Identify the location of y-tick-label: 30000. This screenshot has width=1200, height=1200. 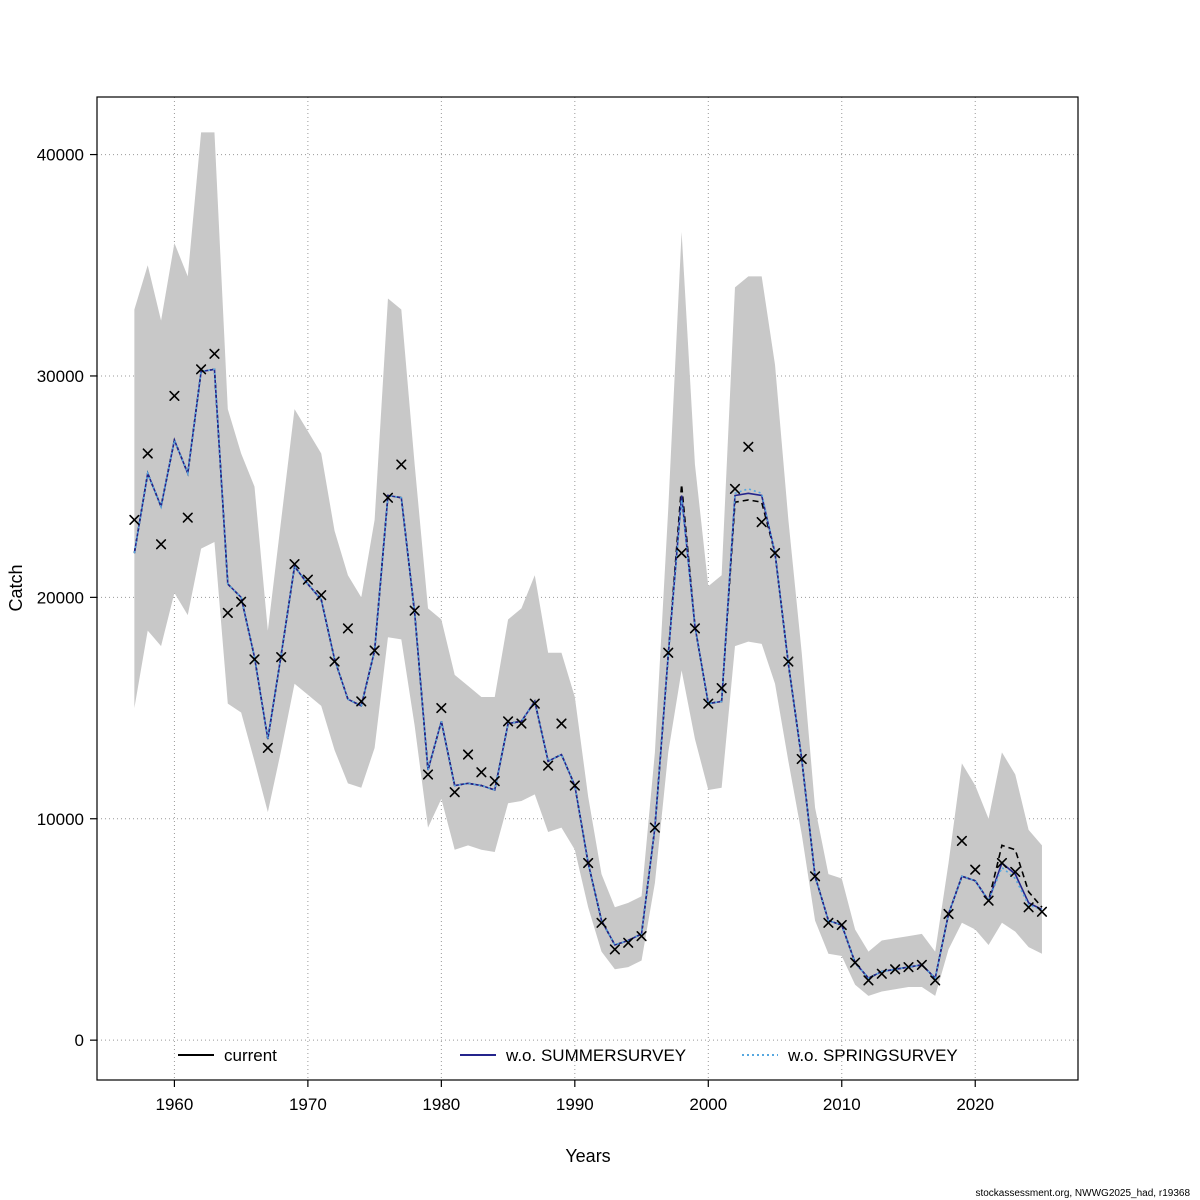
(60, 376).